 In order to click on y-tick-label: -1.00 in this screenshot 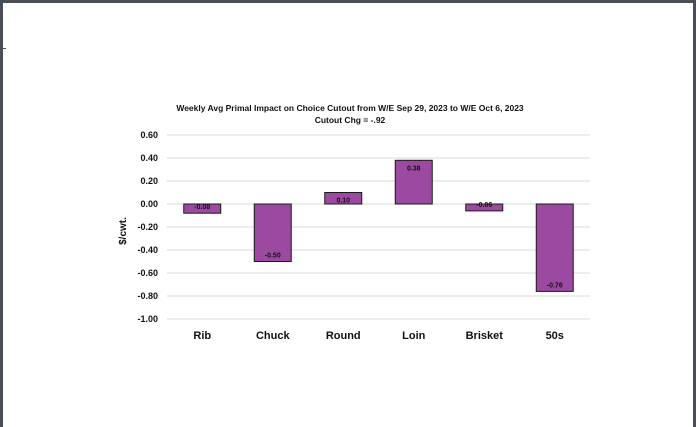, I will do `click(147, 319)`.